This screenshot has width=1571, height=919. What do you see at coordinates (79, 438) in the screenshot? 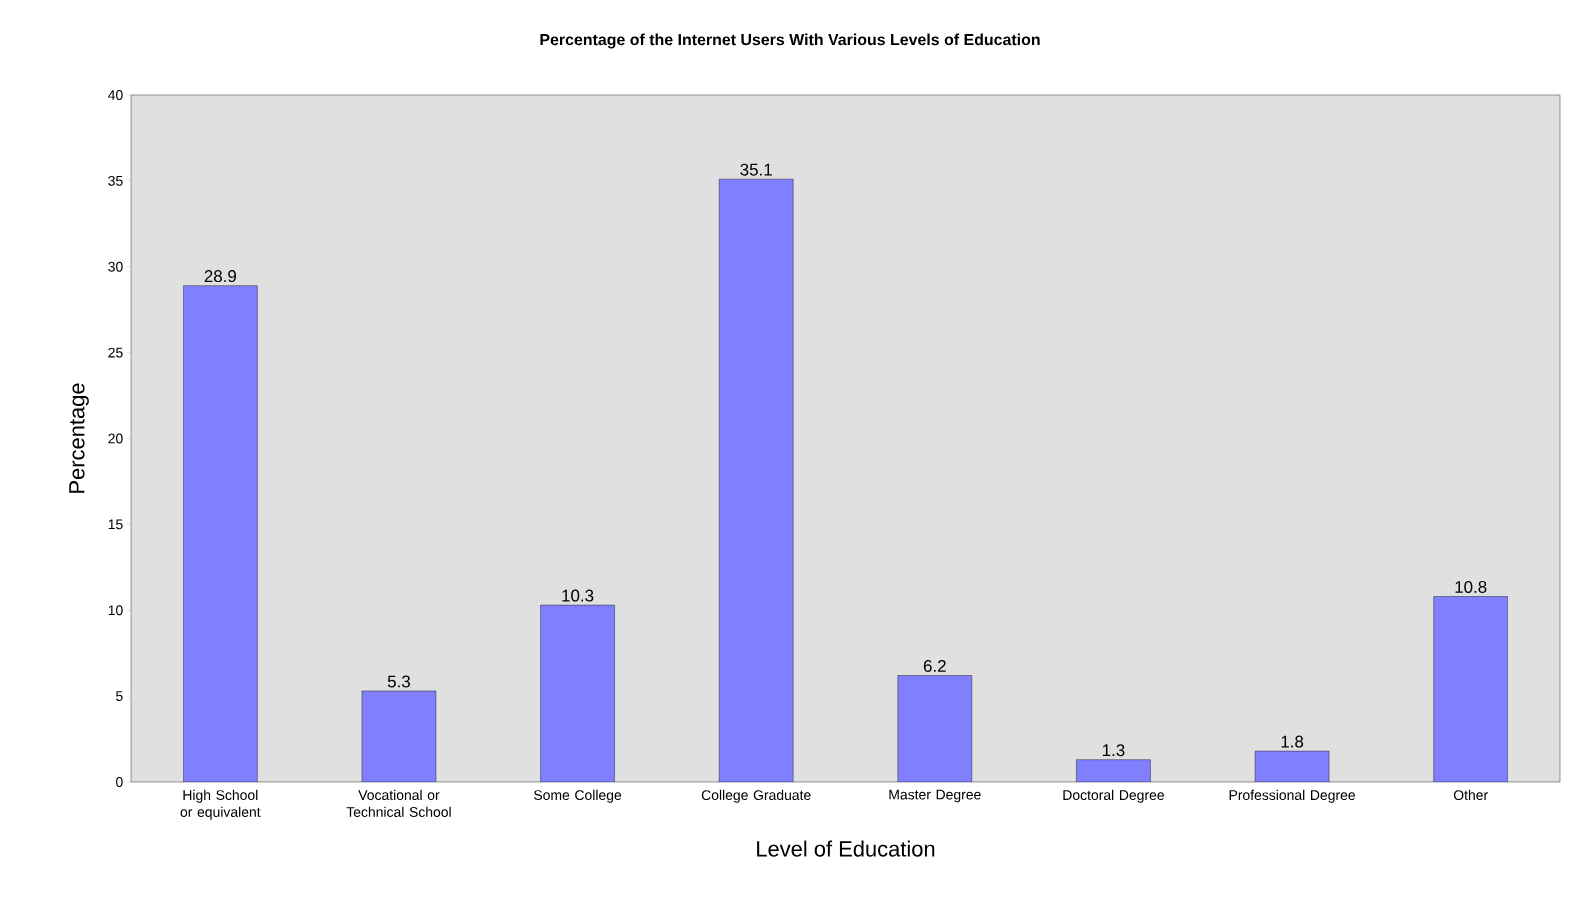
I see `y-axis-title: Percentage` at bounding box center [79, 438].